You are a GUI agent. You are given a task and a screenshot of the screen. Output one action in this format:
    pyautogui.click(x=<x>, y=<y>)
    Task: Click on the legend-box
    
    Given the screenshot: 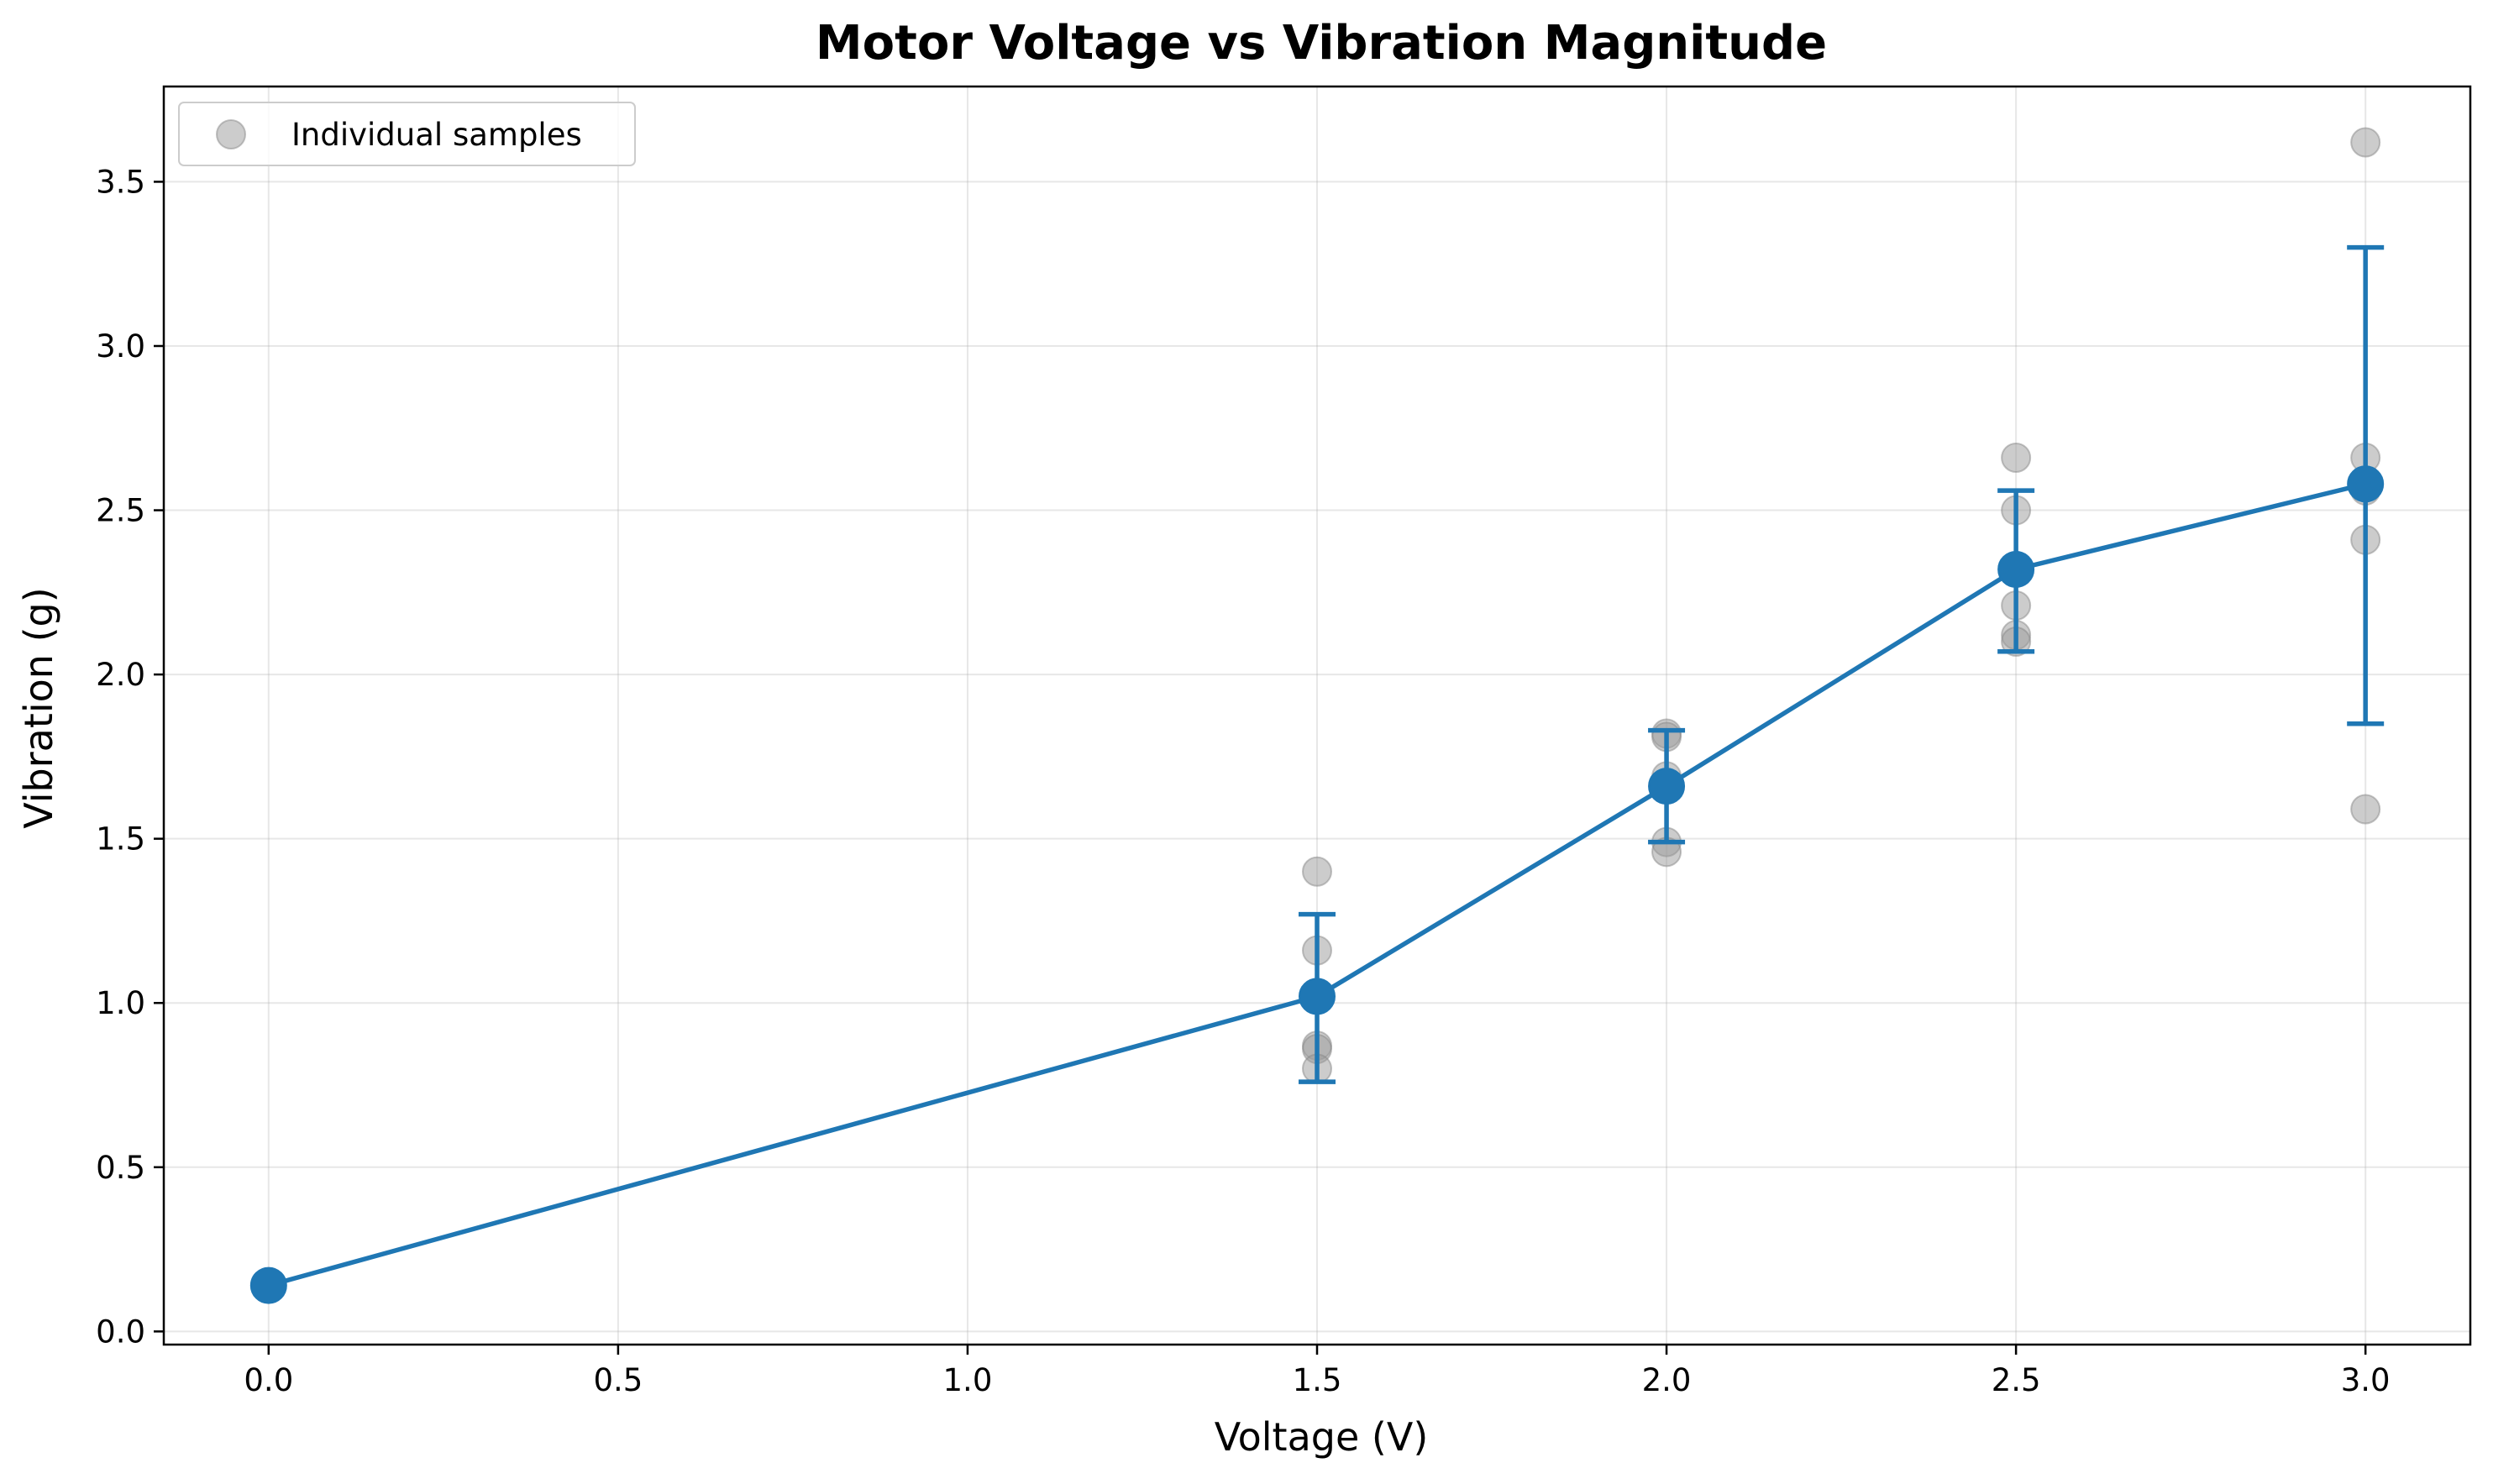 What is the action you would take?
    pyautogui.click(x=407, y=134)
    